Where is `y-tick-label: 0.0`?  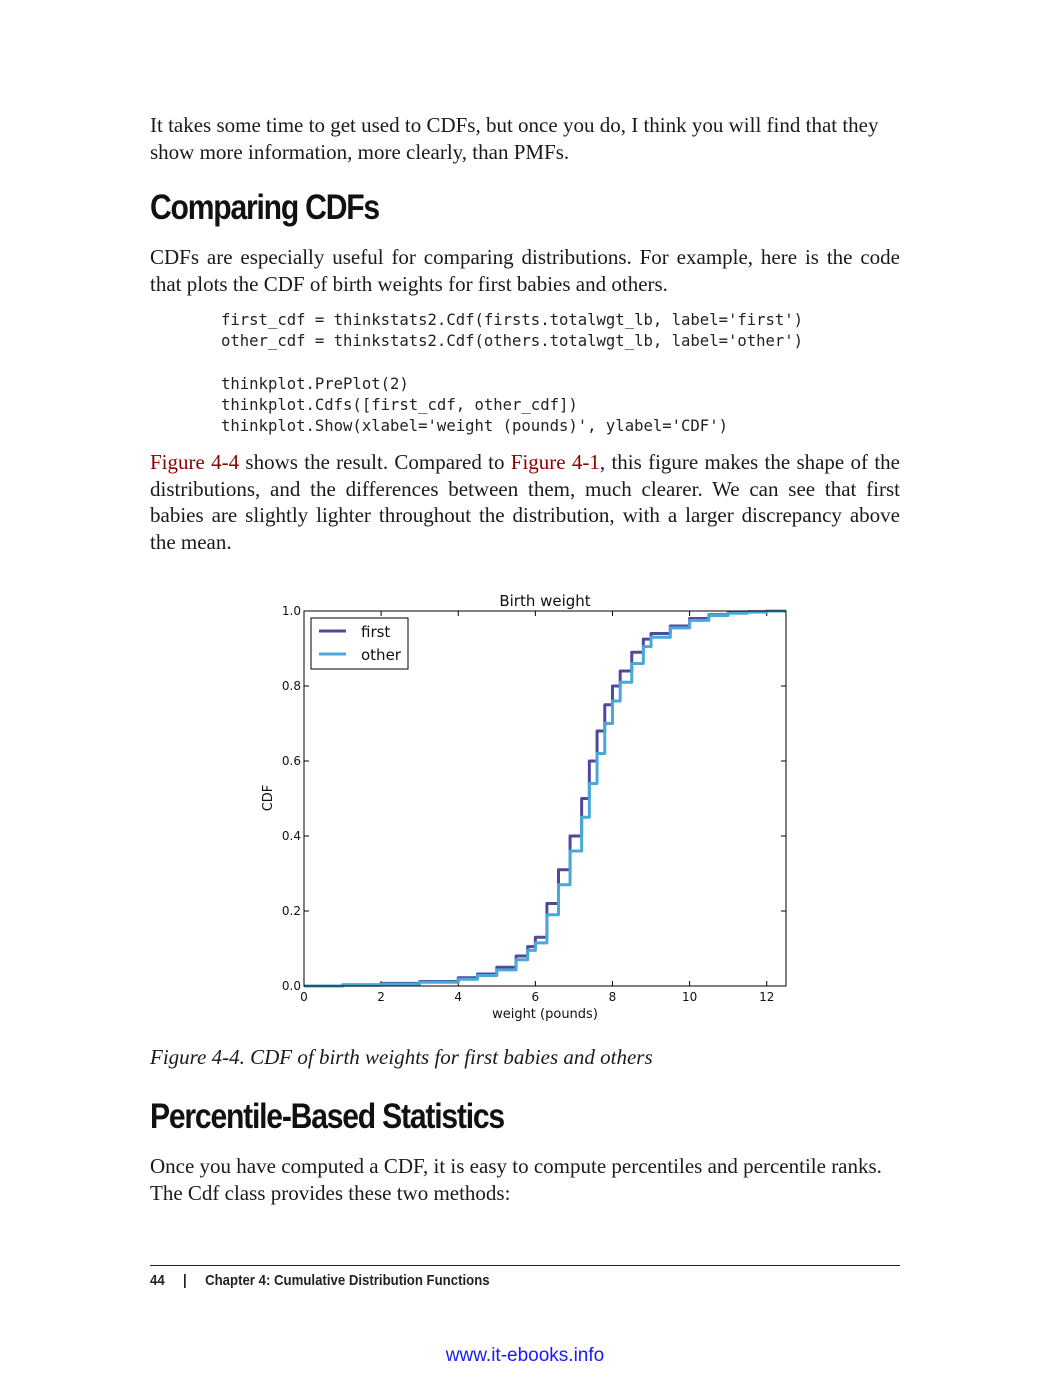
y-tick-label: 0.0 is located at coordinates (291, 986).